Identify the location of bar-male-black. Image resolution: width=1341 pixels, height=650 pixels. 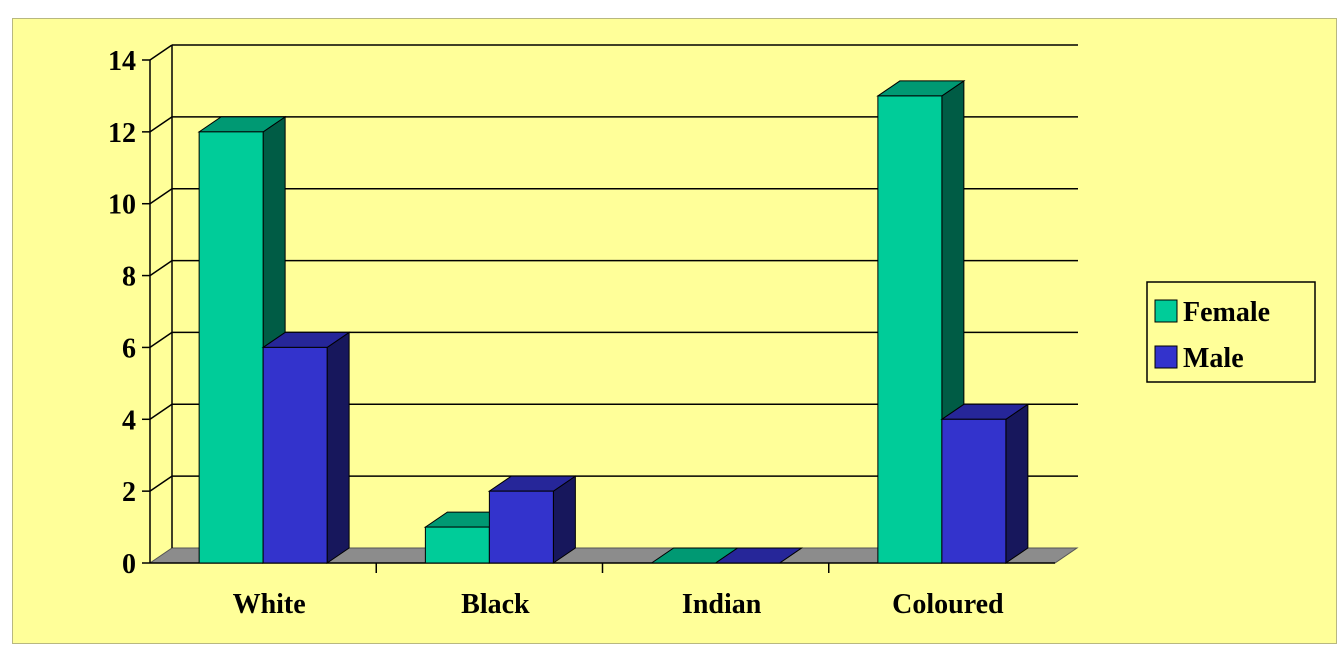
(532, 519).